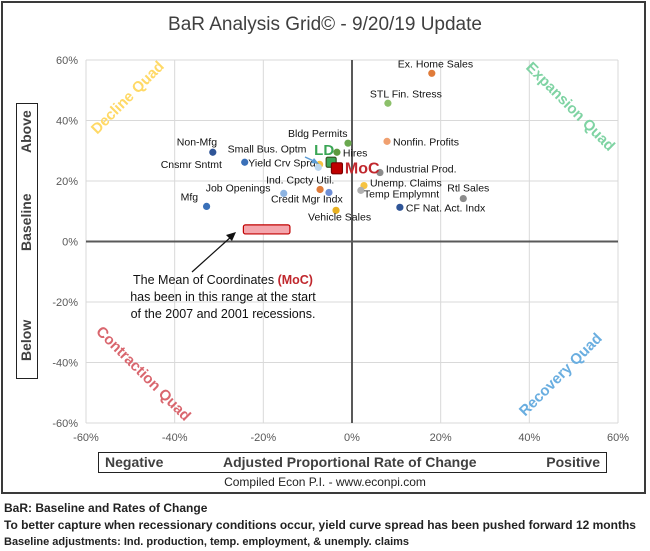  What do you see at coordinates (70, 243) in the screenshot?
I see `y-tick-label: 0%` at bounding box center [70, 243].